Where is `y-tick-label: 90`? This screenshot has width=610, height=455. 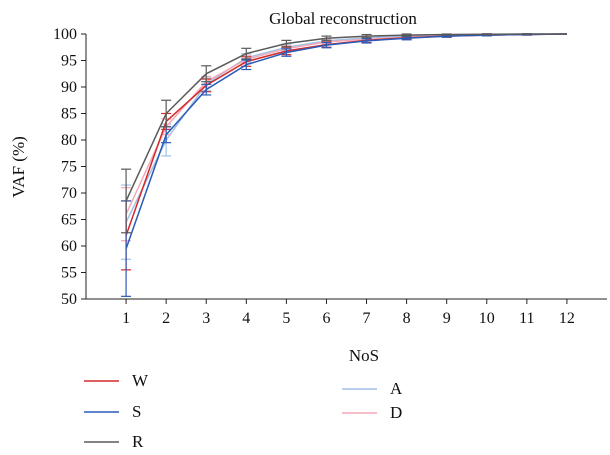
y-tick-label: 90 is located at coordinates (69, 87).